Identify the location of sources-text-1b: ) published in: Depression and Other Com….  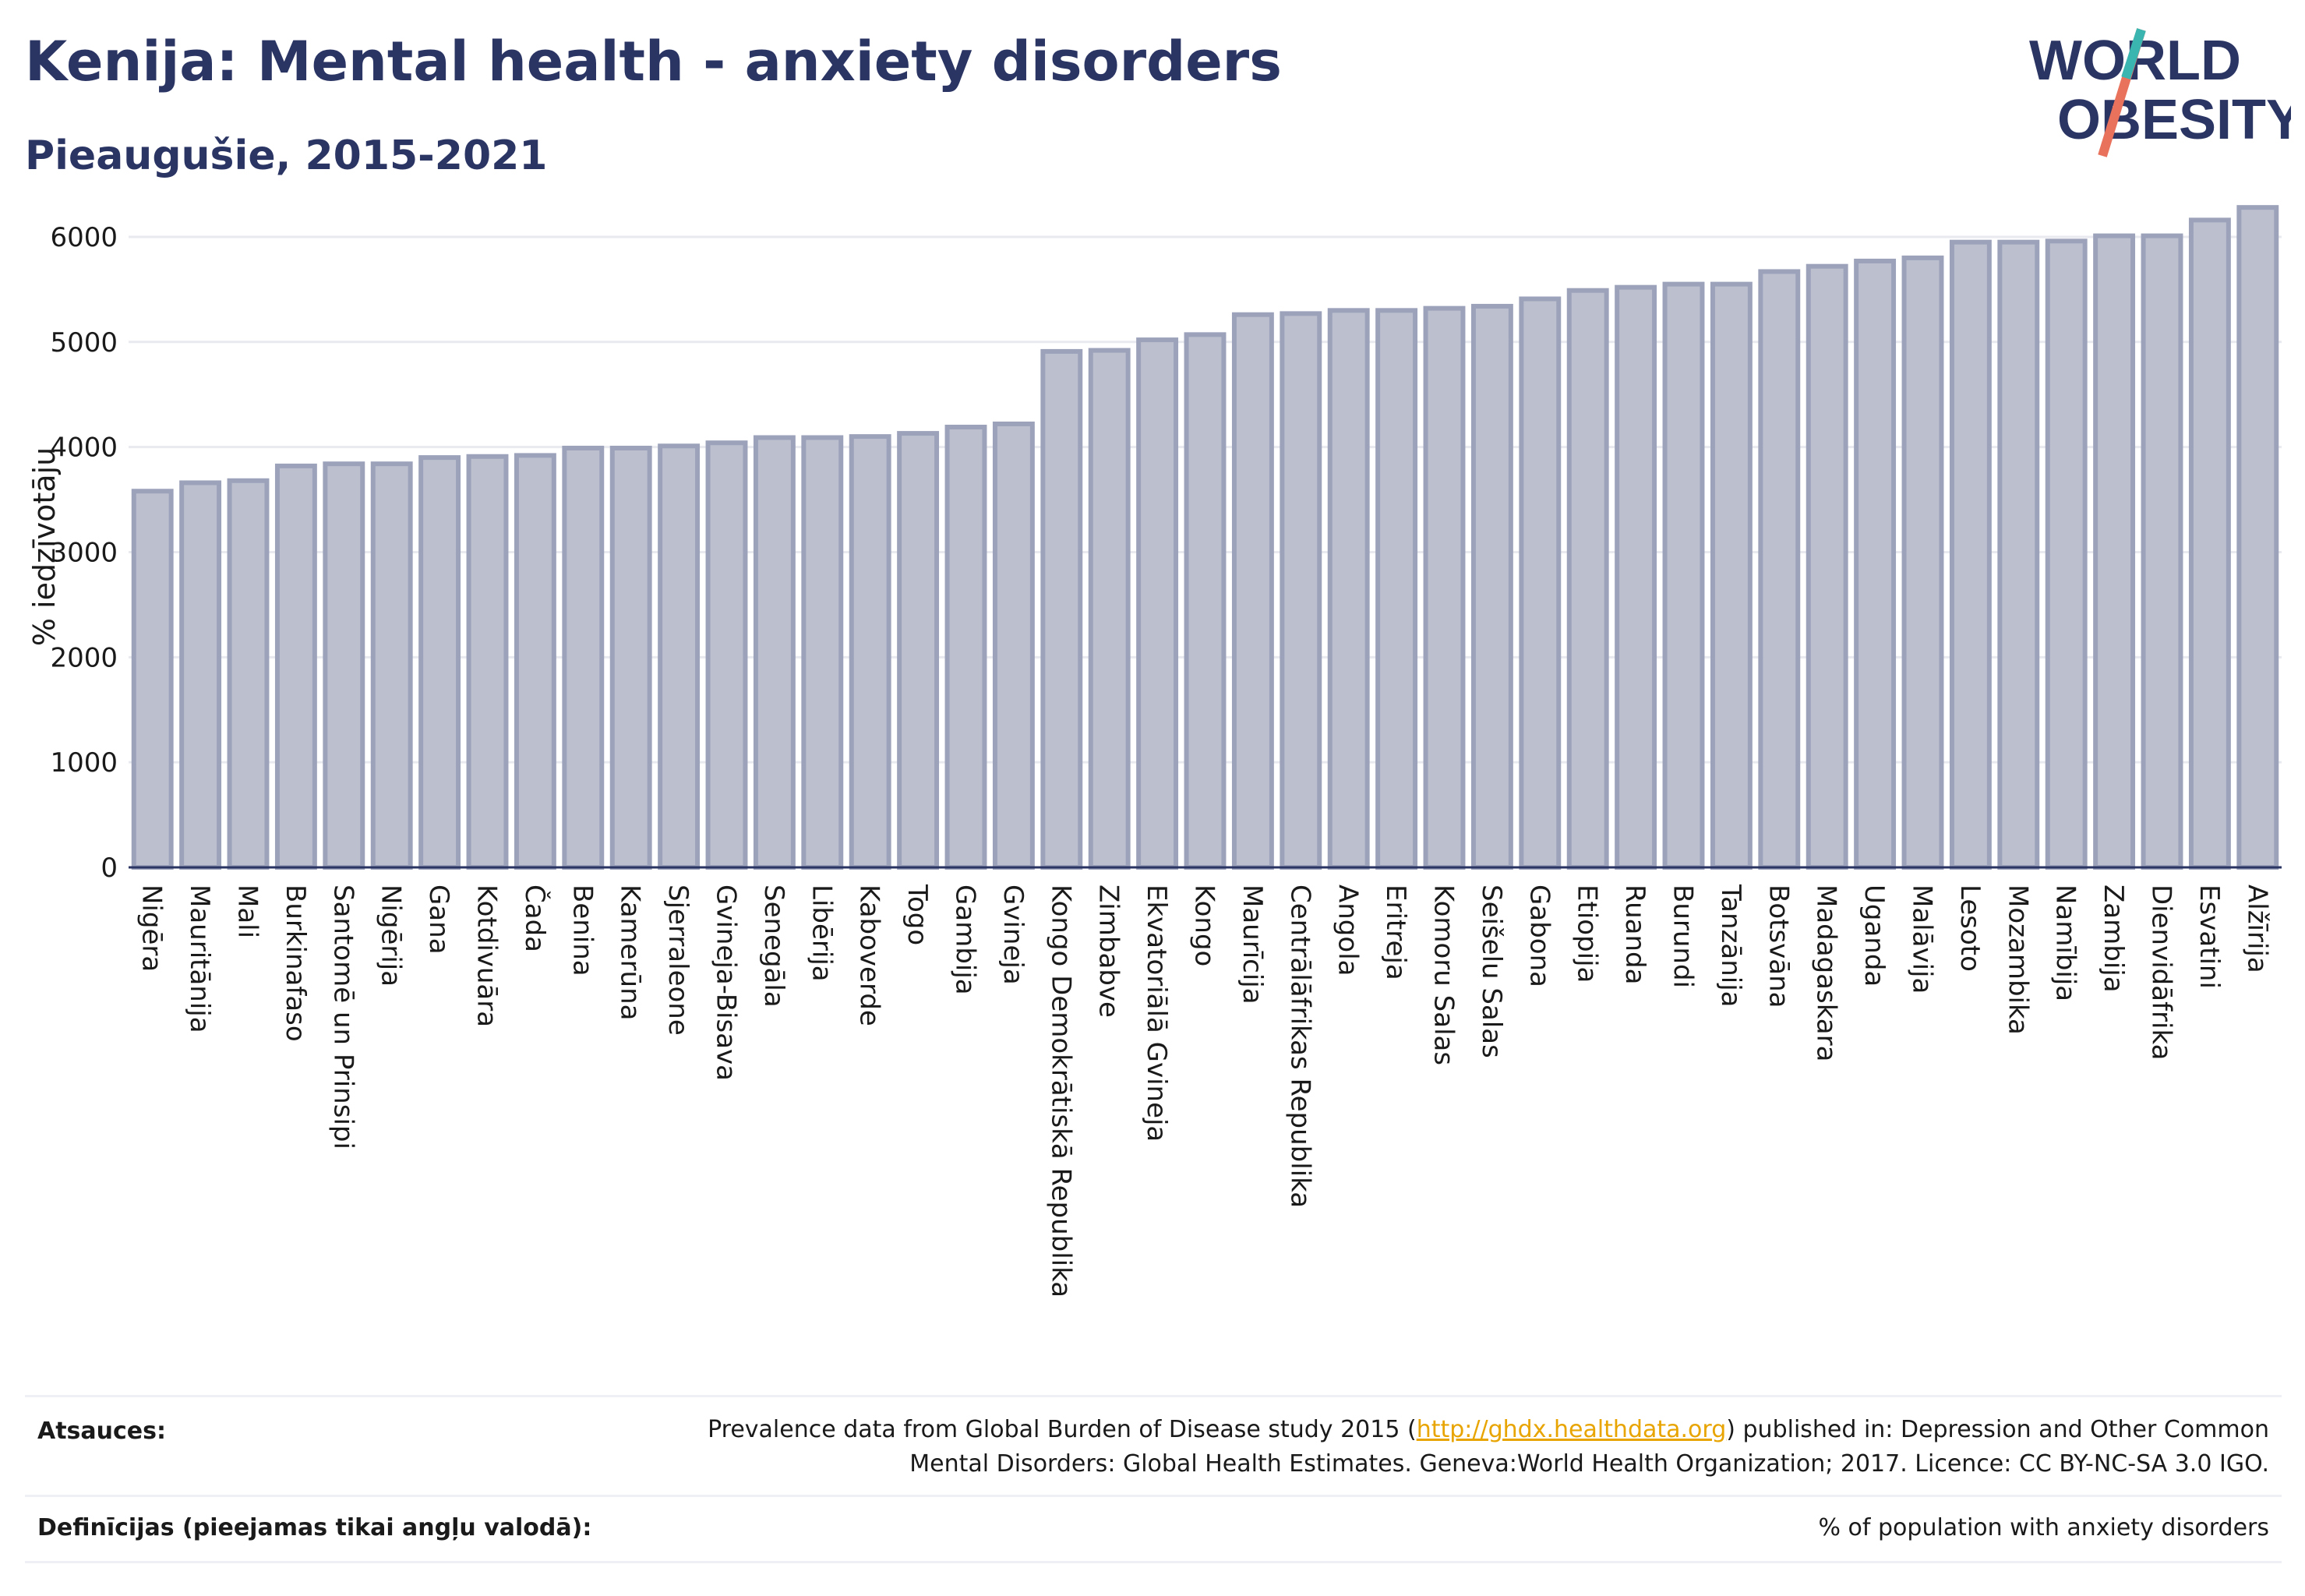
(1997, 1429).